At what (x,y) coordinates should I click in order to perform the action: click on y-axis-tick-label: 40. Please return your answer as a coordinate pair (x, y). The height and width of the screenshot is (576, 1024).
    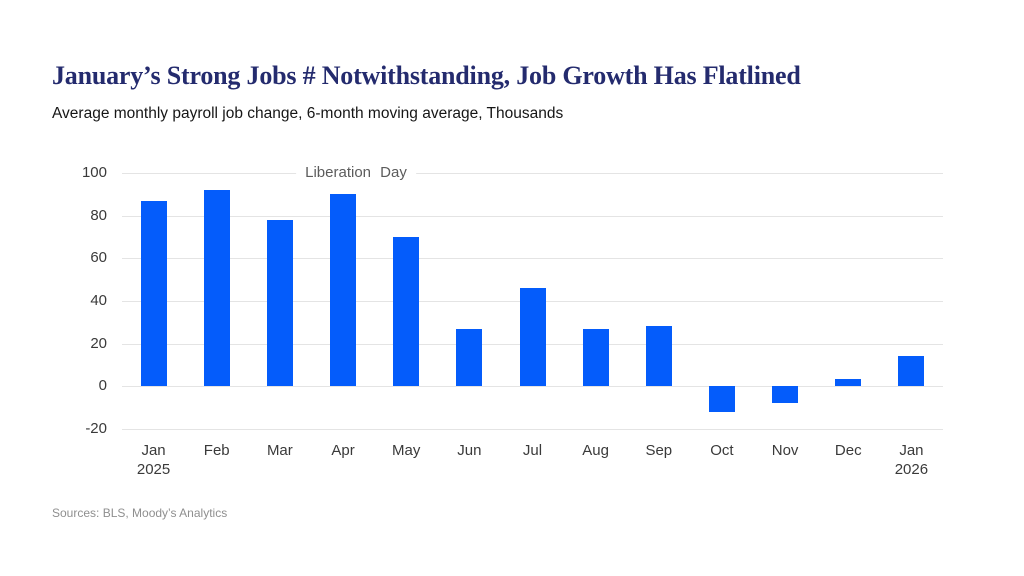
    Looking at the image, I should click on (98, 300).